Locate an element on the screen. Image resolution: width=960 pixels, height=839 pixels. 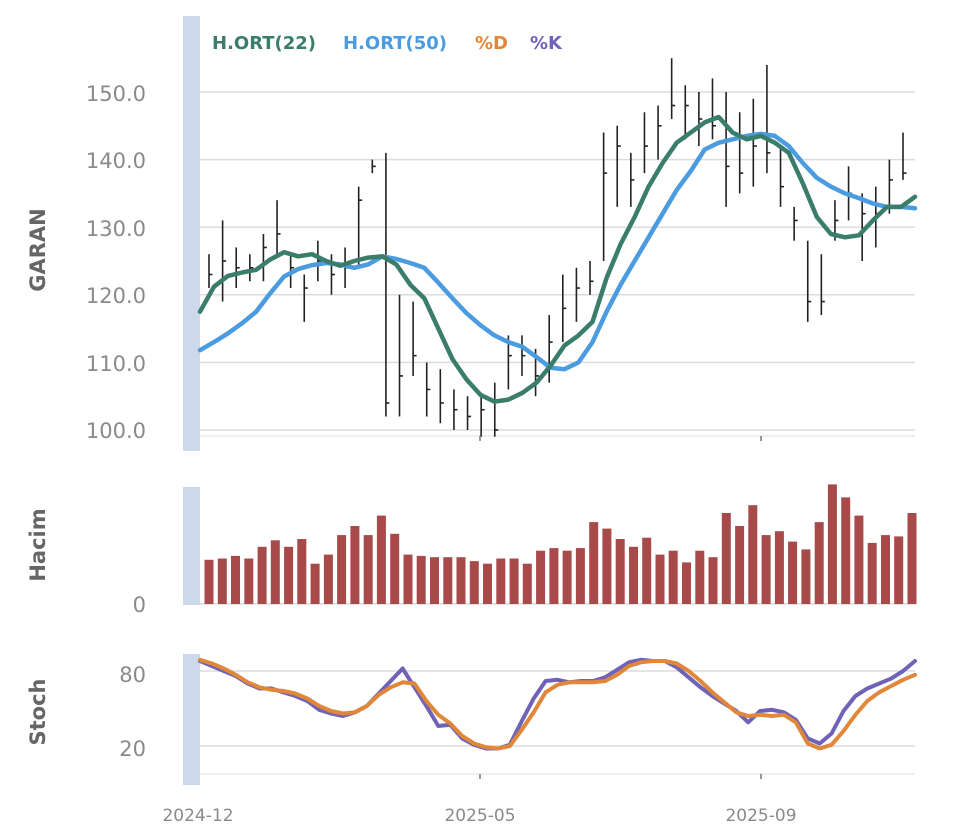
stoch-d-line is located at coordinates (557, 704).